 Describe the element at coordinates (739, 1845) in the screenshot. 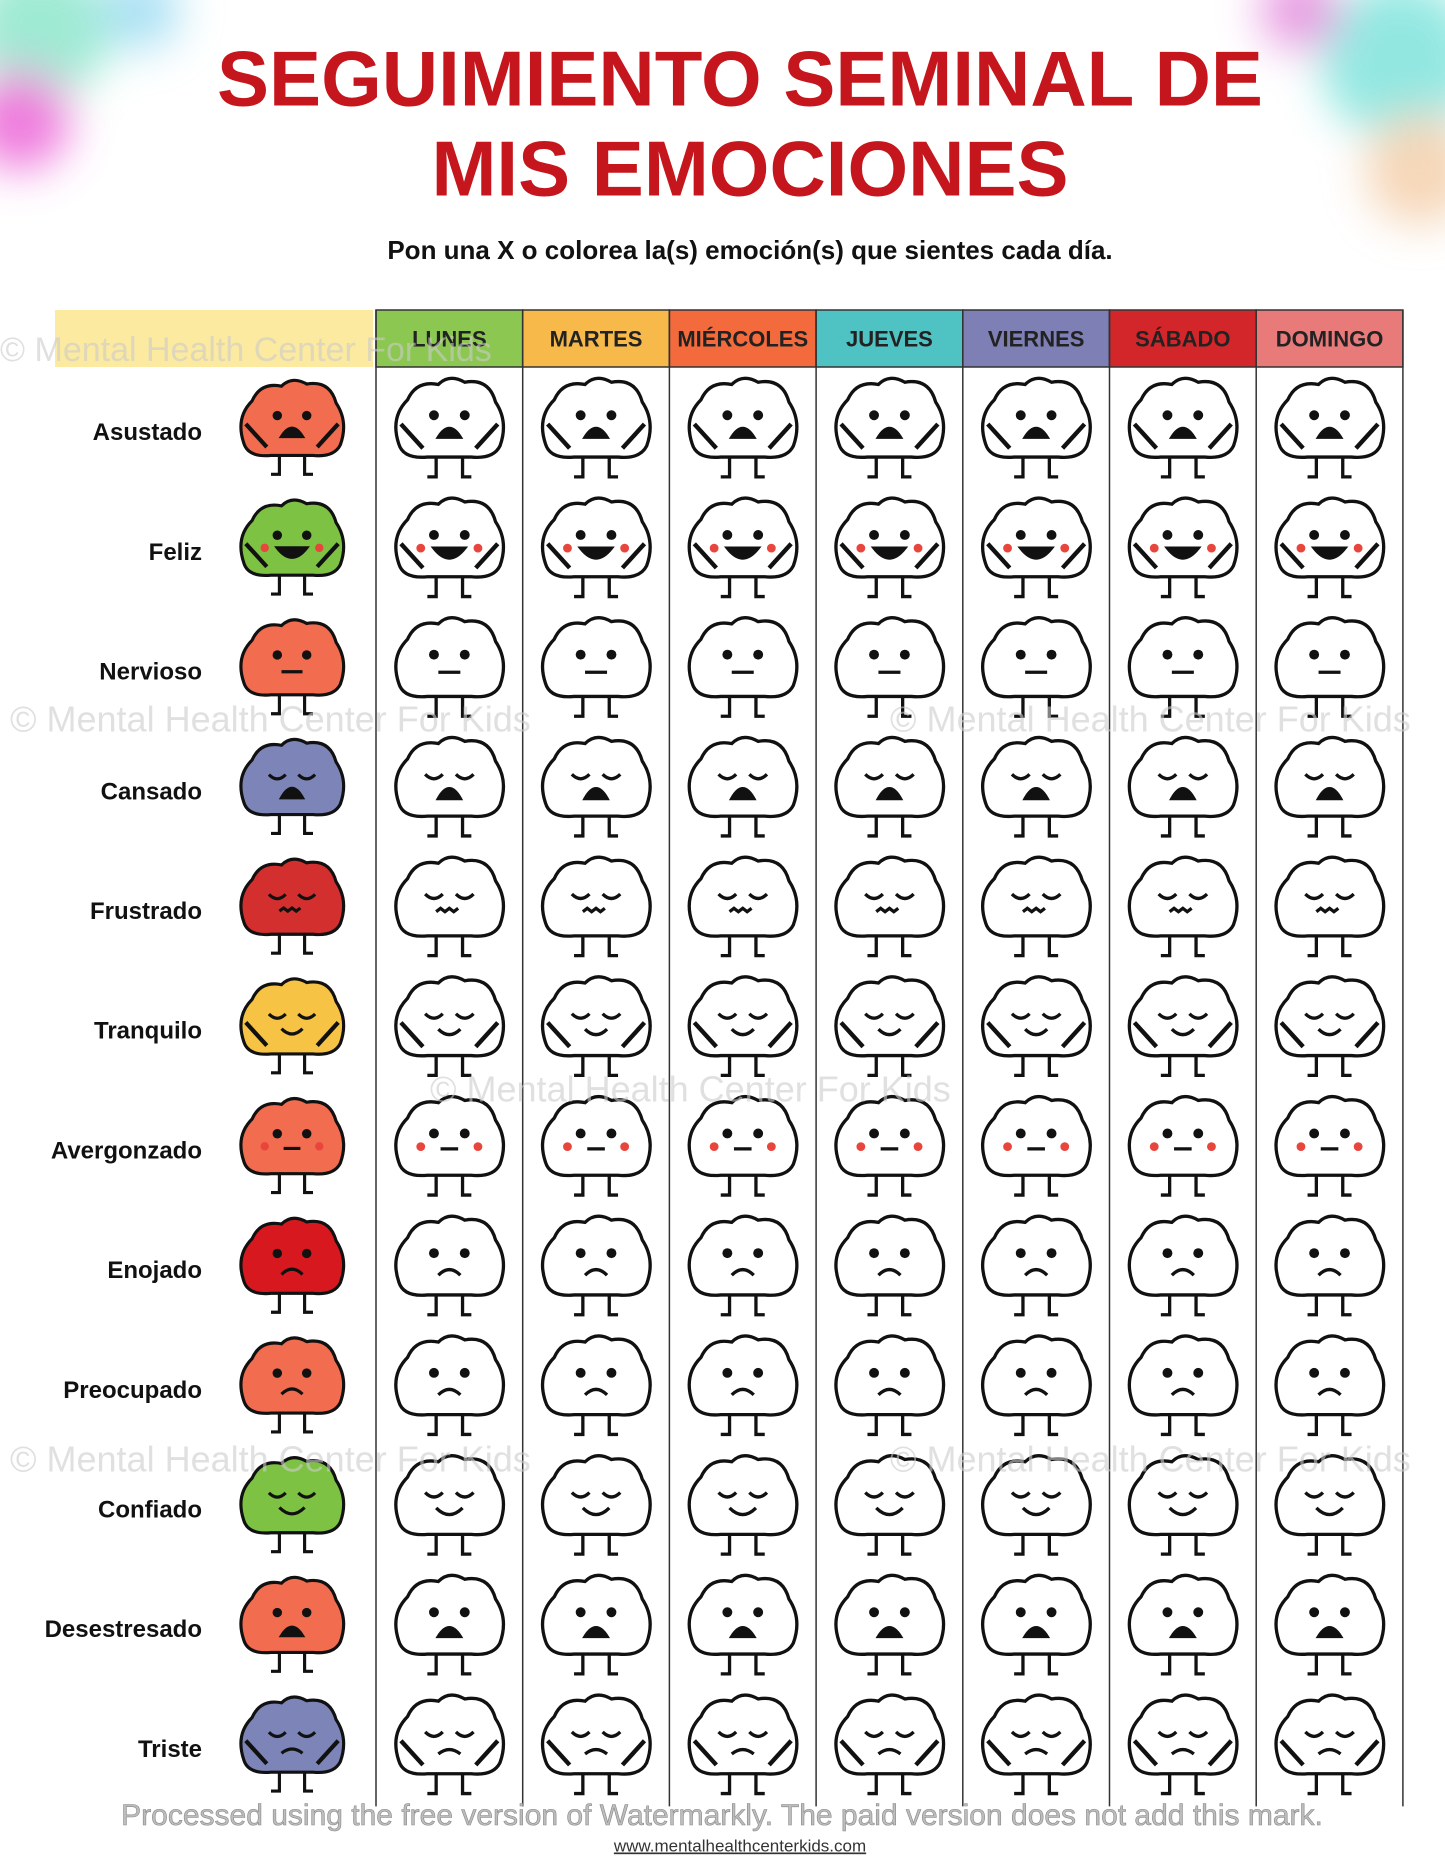

I see `footer-url: www.mentalhealthcenterkids.com` at that location.